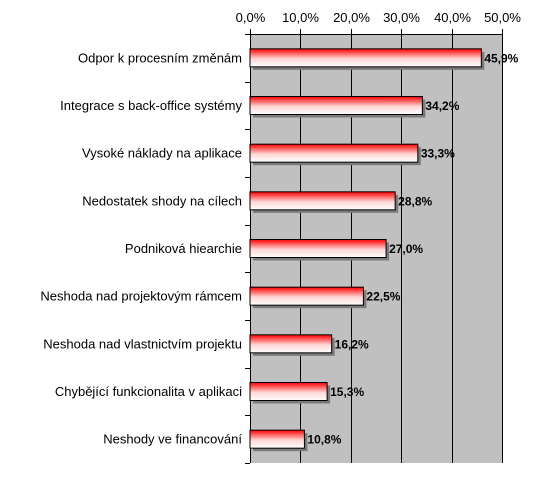  I want to click on x-tick-label-40: 40,0%, so click(452, 17).